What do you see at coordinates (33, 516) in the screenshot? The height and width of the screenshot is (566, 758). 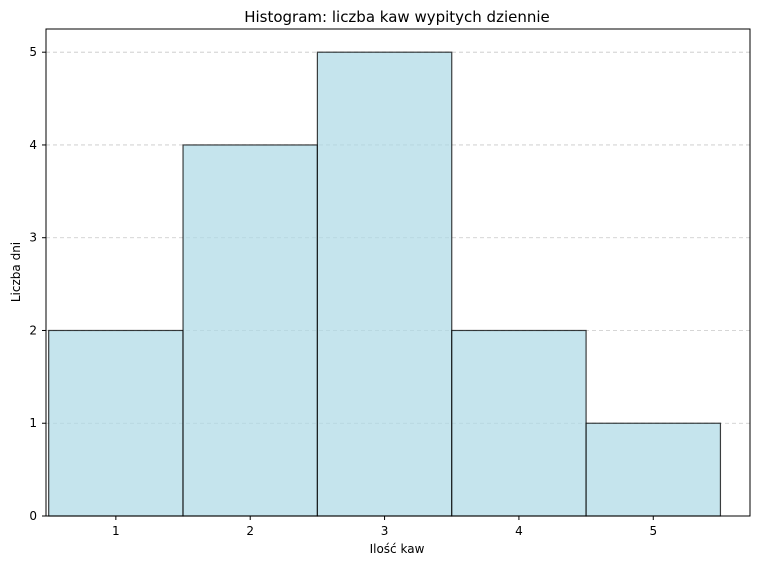 I see `y-tick-label: 0` at bounding box center [33, 516].